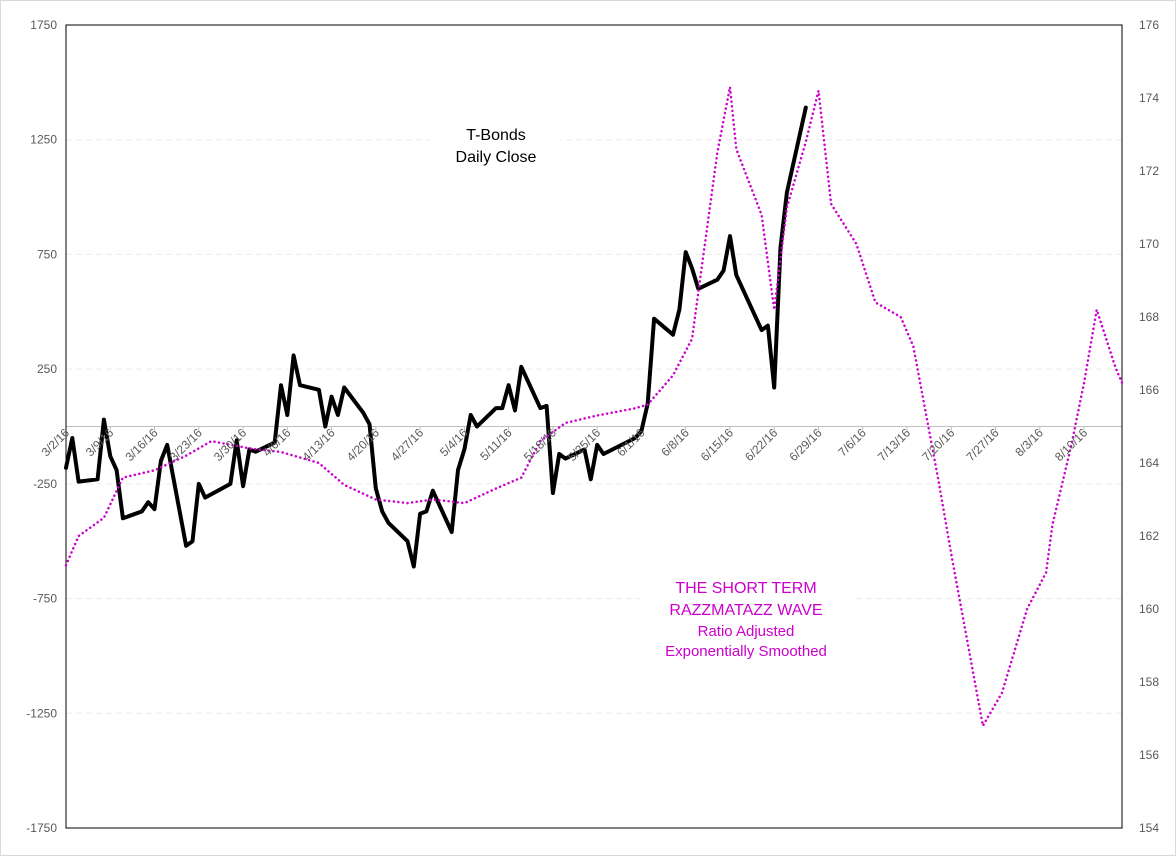 The image size is (1176, 857). I want to click on x-date-label-3: 3/23/16, so click(186, 444).